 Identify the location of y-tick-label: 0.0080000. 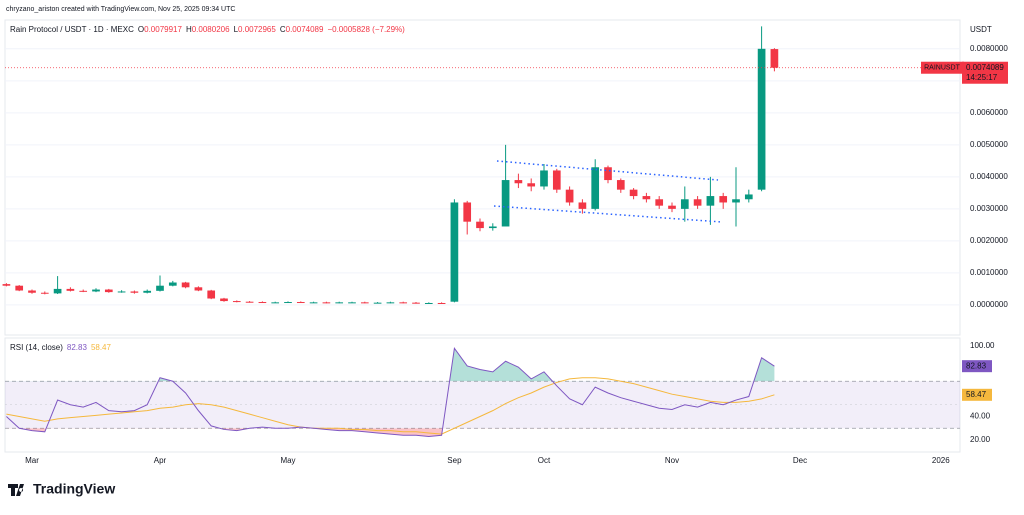
(989, 48).